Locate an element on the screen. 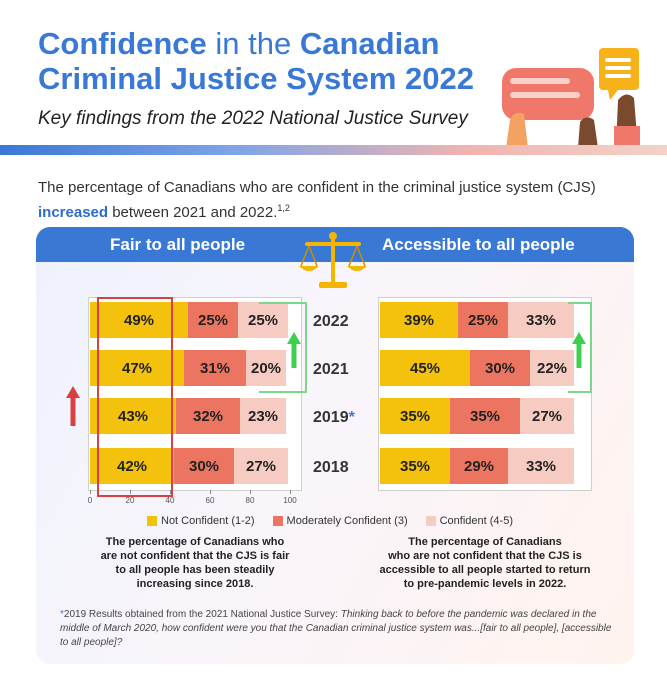 The image size is (667, 681). fair-bar-not-confident: 47% is located at coordinates (137, 368).